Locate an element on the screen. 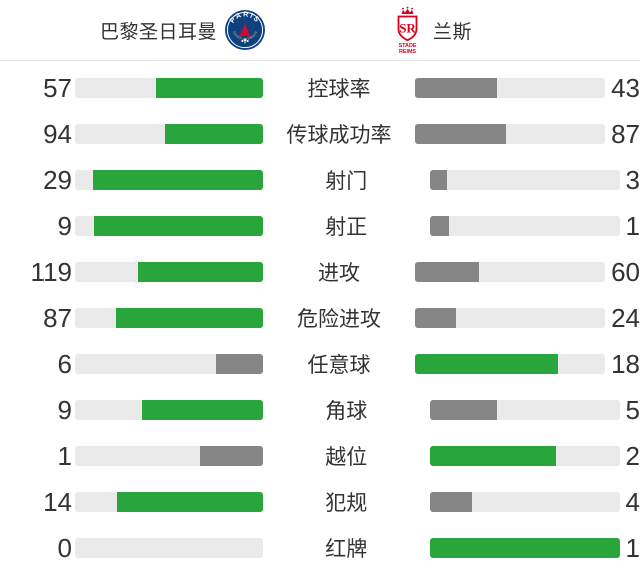  stat-label: 射门 is located at coordinates (346, 181).